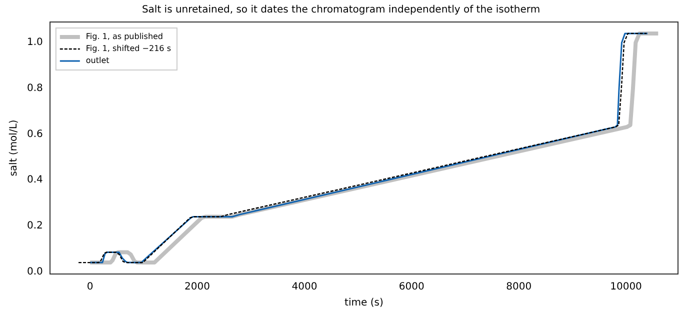  I want to click on y-tick-label: 0.8, so click(34, 88).